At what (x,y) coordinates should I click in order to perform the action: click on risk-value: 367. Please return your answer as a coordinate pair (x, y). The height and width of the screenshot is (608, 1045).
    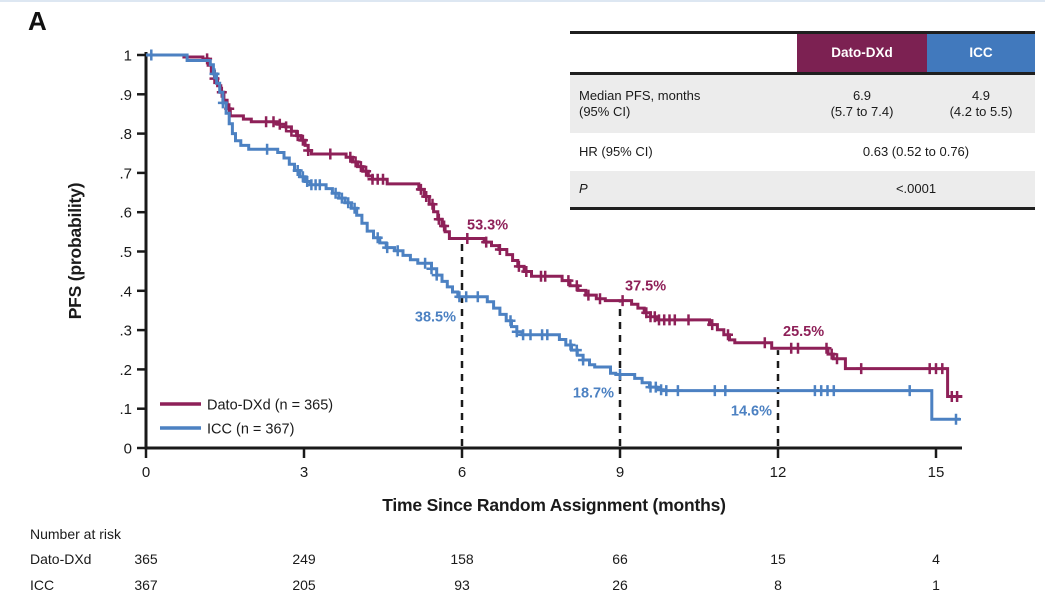
    Looking at the image, I should click on (146, 585).